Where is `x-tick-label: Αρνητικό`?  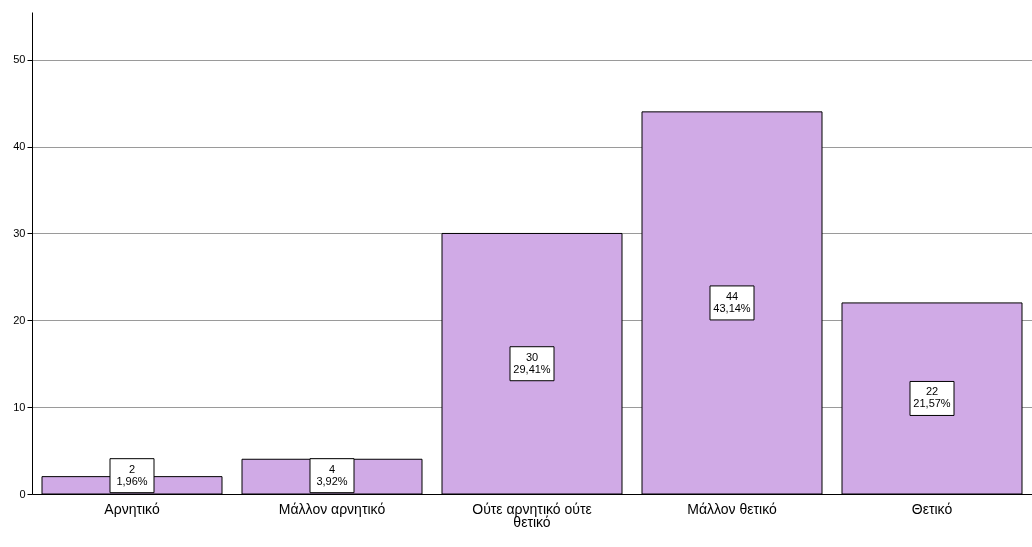
x-tick-label: Αρνητικό is located at coordinates (132, 508).